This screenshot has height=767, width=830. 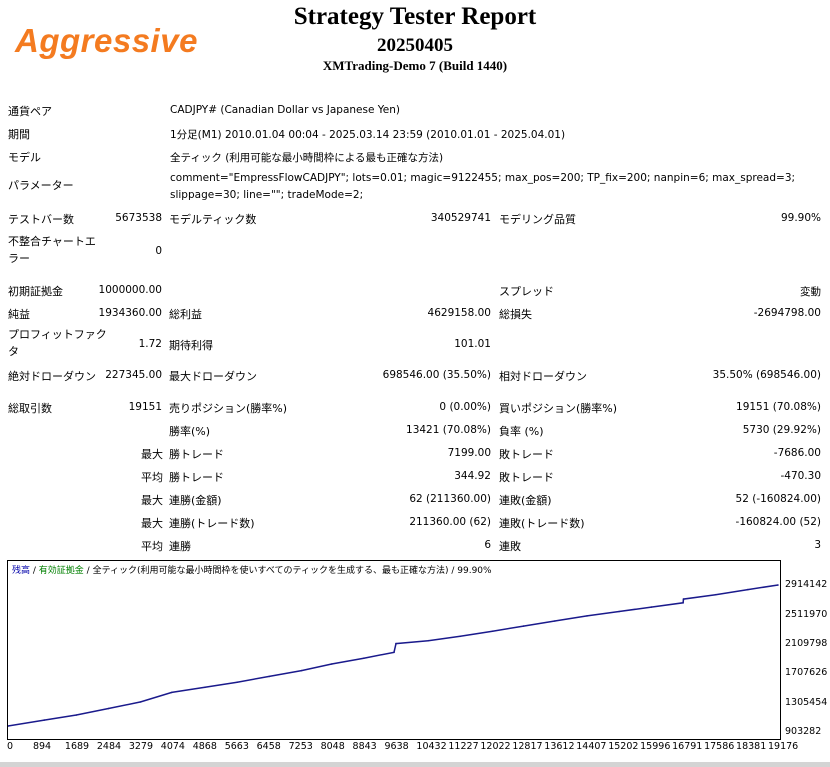 What do you see at coordinates (526, 291) in the screenshot?
I see `spread-label: スプレッド` at bounding box center [526, 291].